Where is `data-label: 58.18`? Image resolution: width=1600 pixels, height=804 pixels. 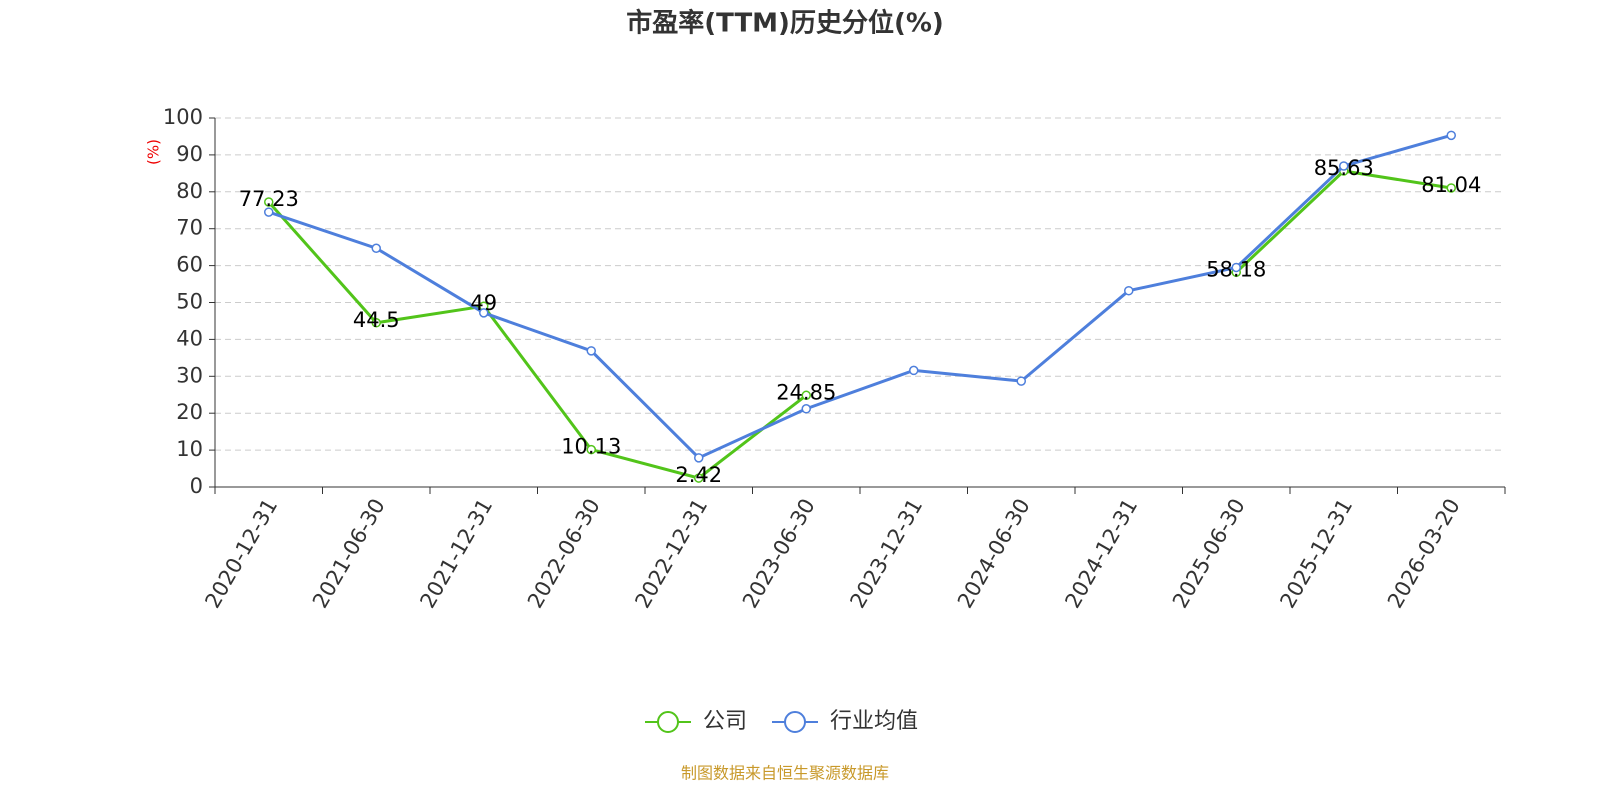
data-label: 58.18 is located at coordinates (1236, 269).